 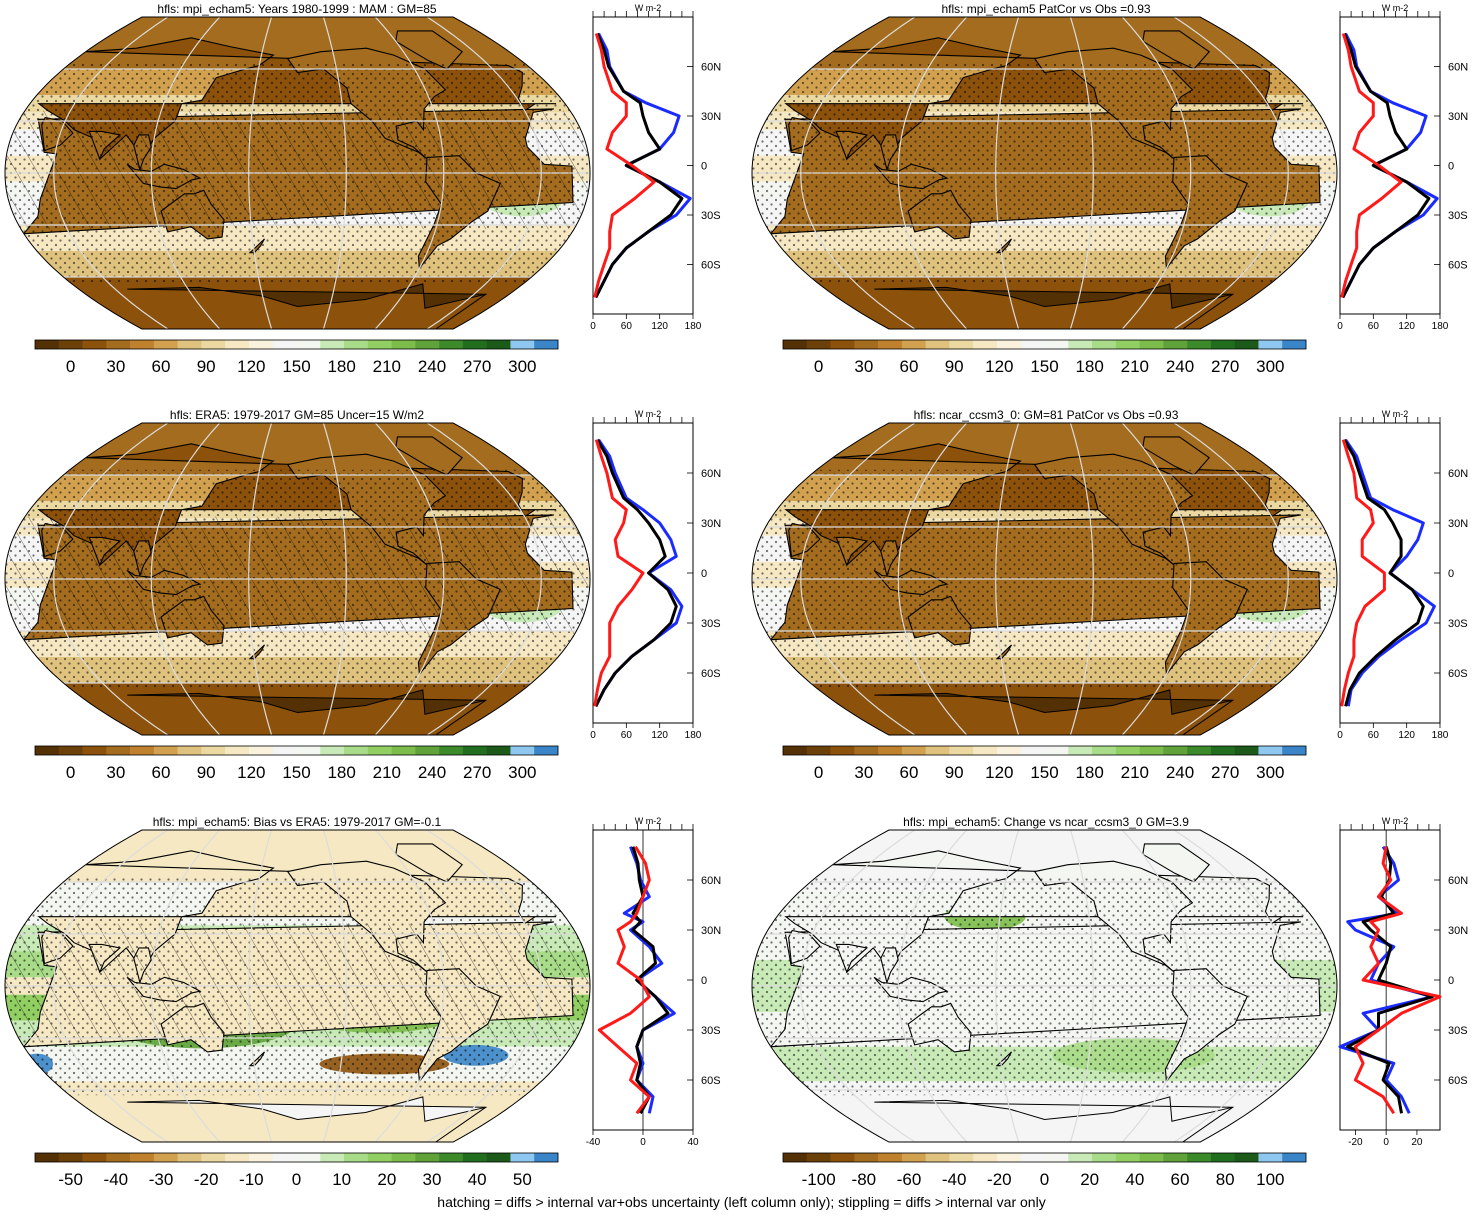 I want to click on zonal-profile-5: W m-2 -40 0 40 60N 30N 0 30S 60S, so click(x=653, y=982).